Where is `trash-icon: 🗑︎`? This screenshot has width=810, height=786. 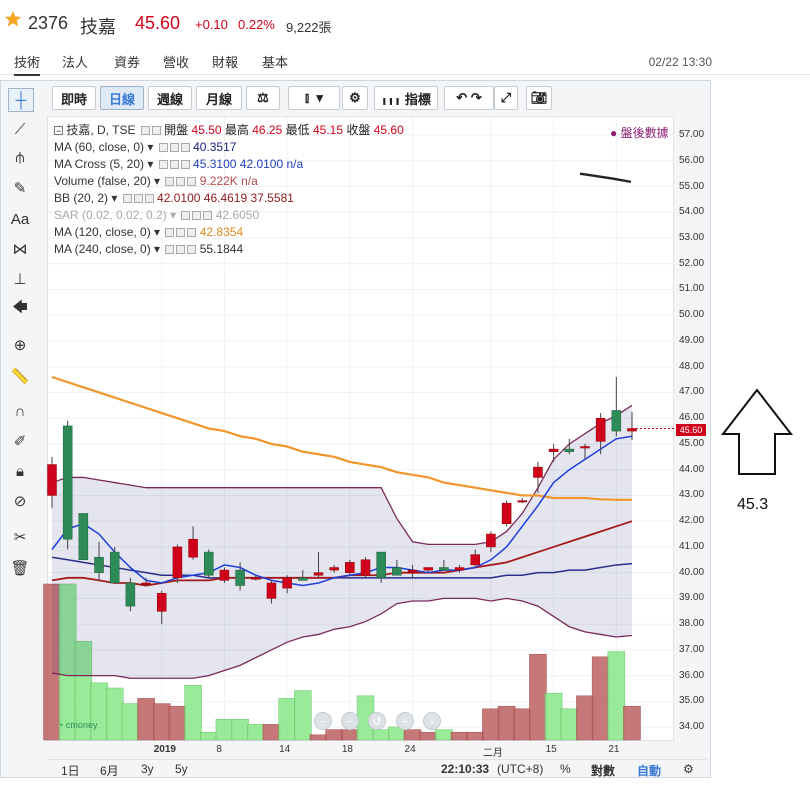
trash-icon: 🗑︎ is located at coordinates (20, 568).